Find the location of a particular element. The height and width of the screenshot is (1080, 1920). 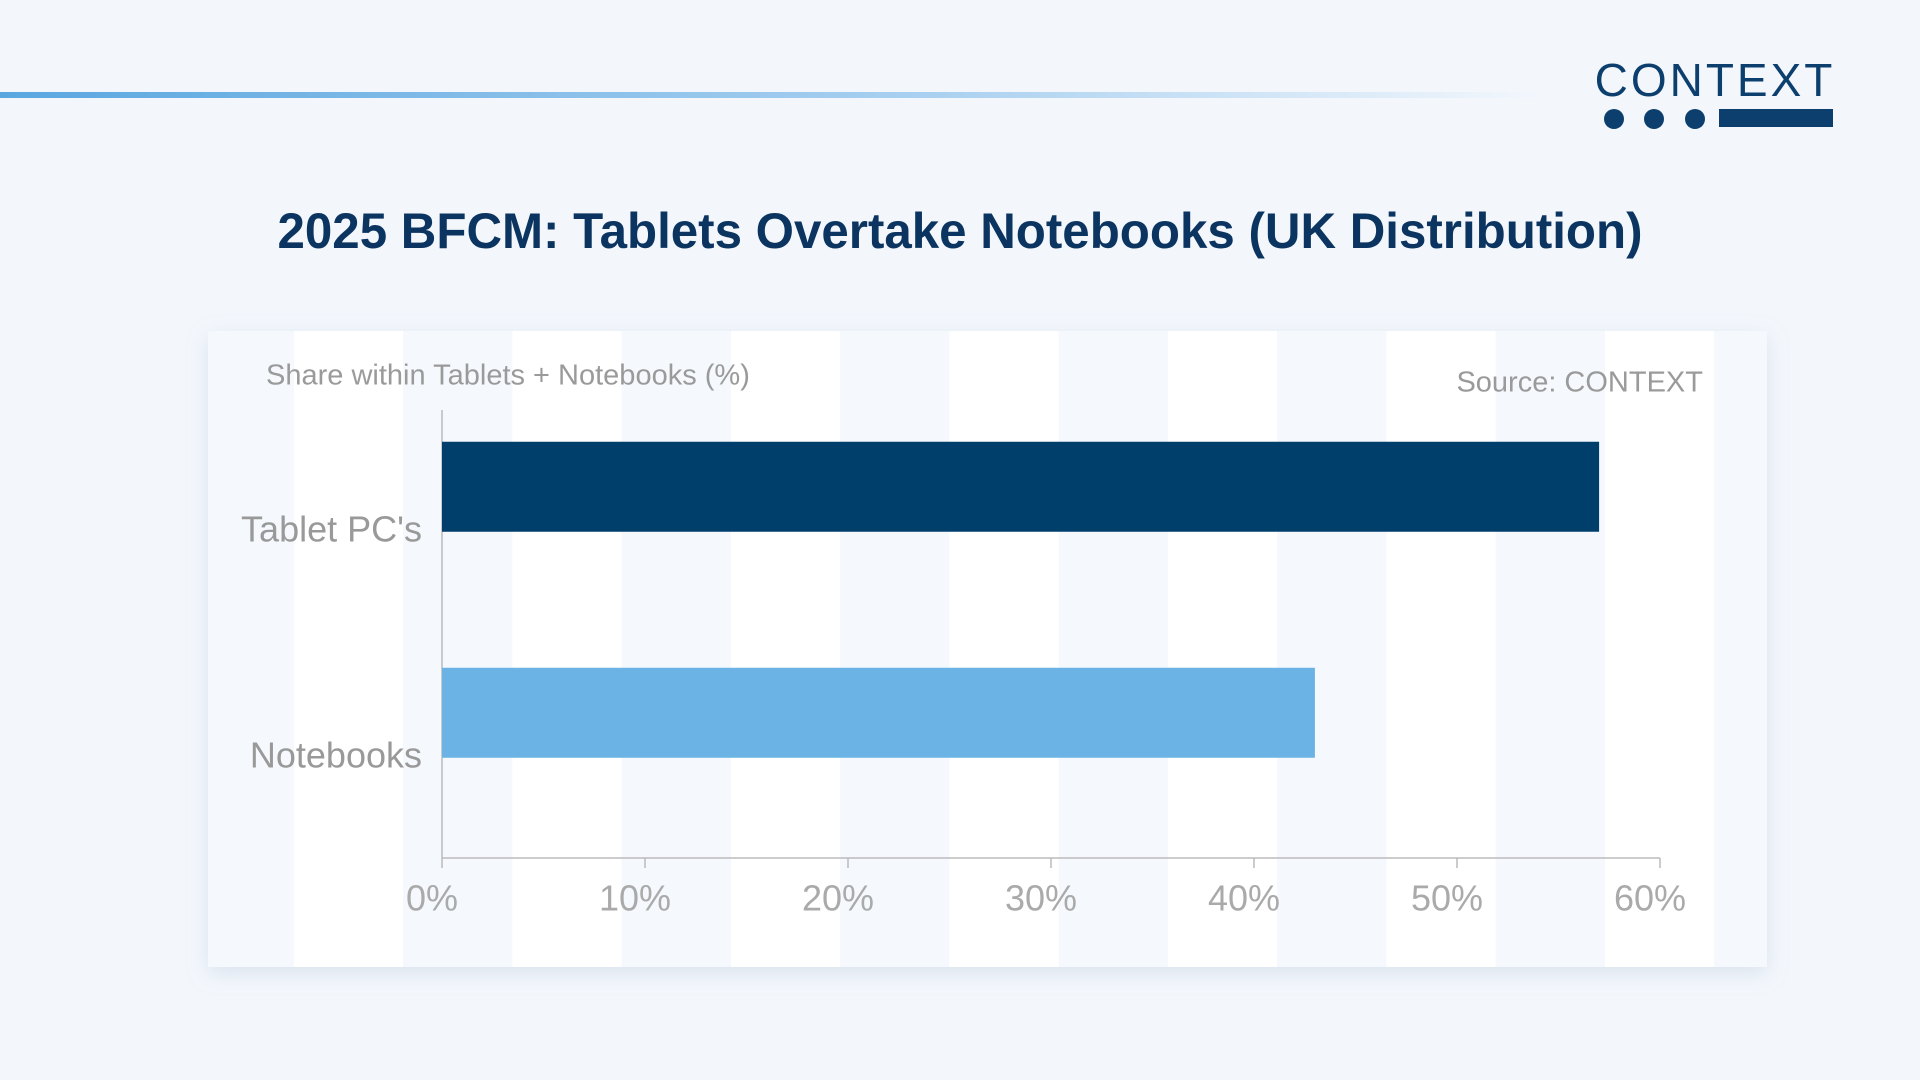

x-tick-label: 60% is located at coordinates (1650, 898).